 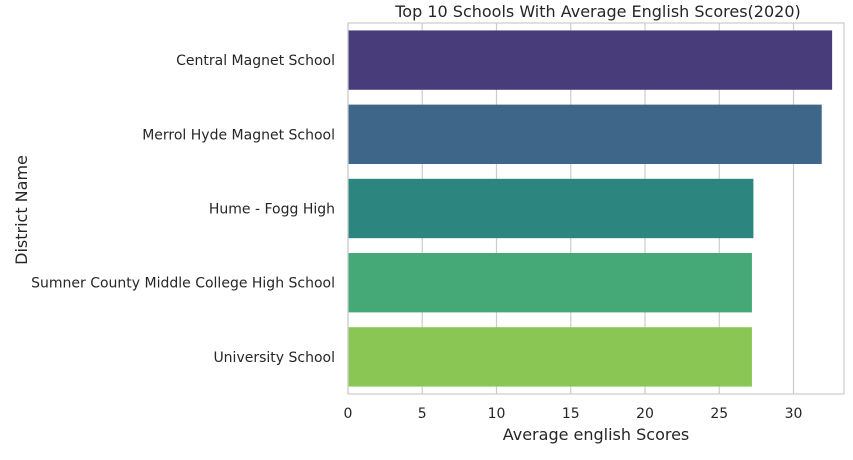 I want to click on x-tick-label: 10, so click(x=497, y=414).